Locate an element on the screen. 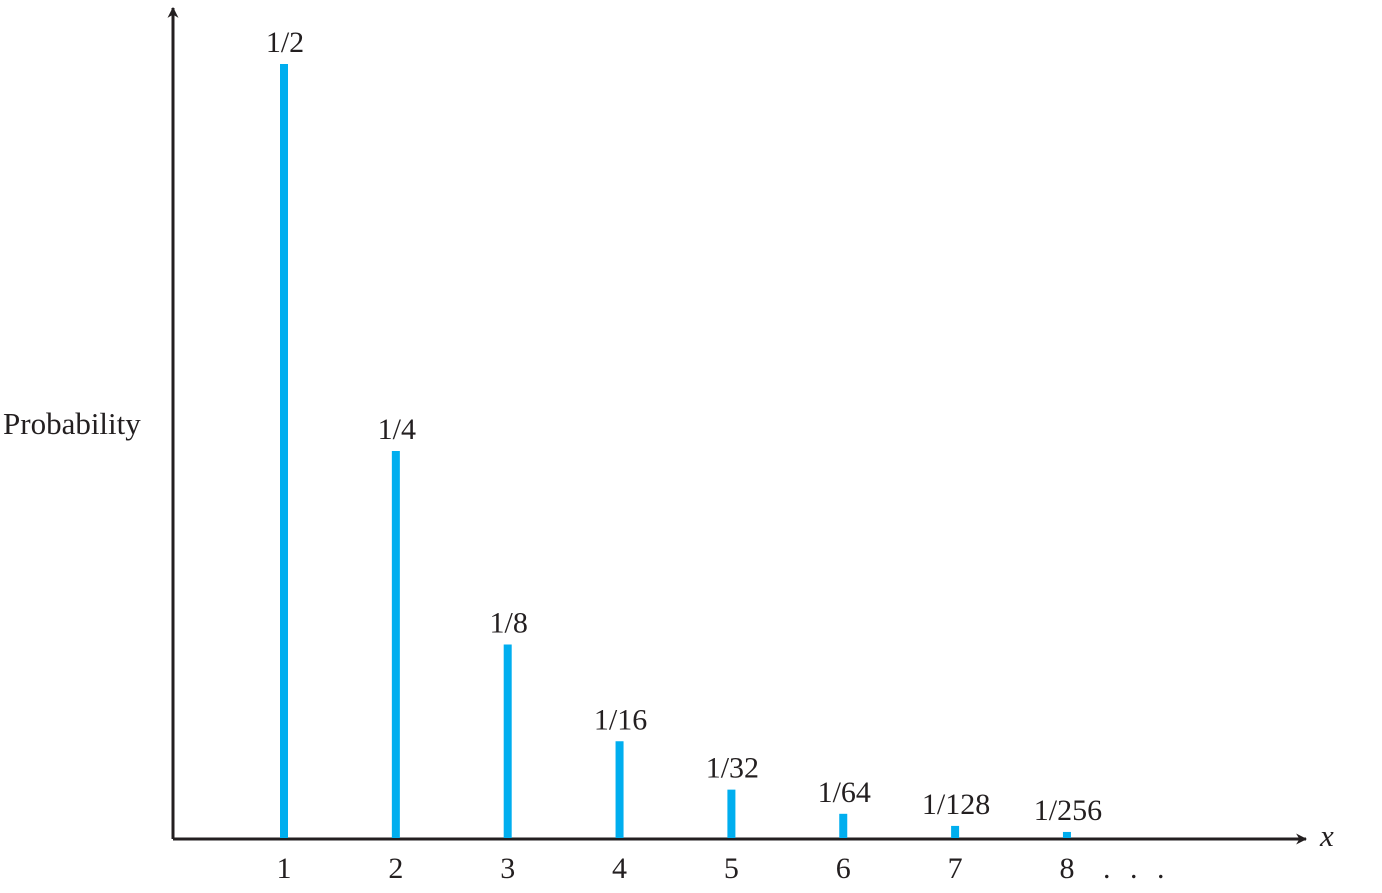 This screenshot has width=1382, height=893. x-axis-label: x is located at coordinates (1326, 835).